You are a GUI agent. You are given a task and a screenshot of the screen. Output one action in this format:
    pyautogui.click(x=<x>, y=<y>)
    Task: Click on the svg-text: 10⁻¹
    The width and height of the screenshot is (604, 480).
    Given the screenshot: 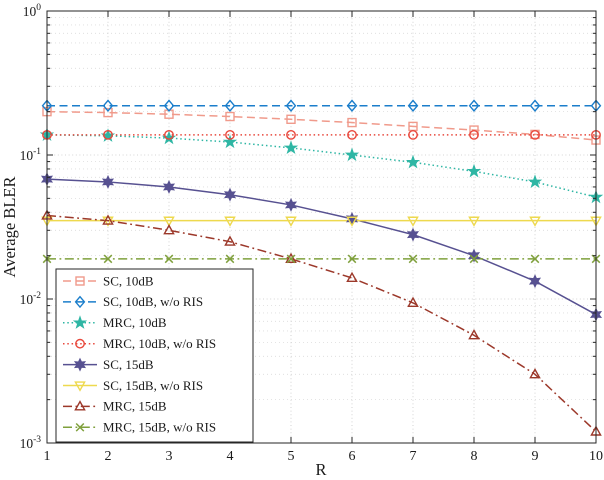 What is the action you would take?
    pyautogui.click(x=31, y=155)
    